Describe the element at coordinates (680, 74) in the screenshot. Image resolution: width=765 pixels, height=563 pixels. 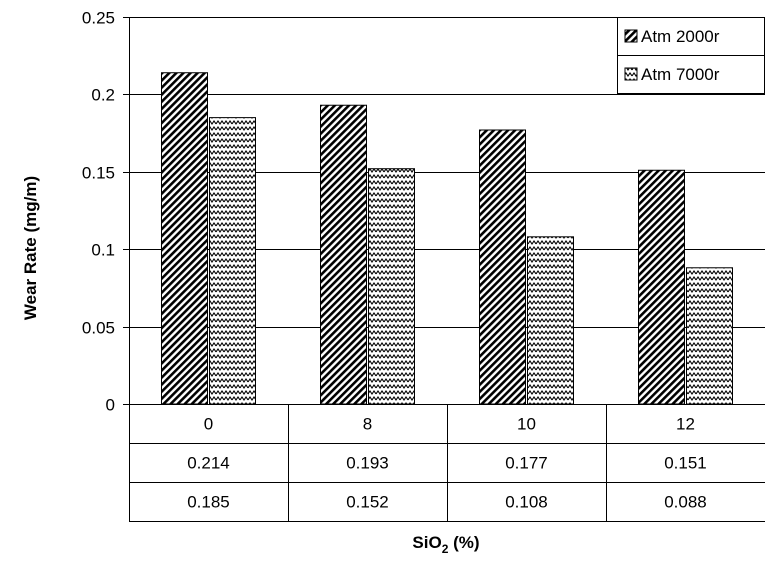
I see `legend-label: Atm 7000r` at that location.